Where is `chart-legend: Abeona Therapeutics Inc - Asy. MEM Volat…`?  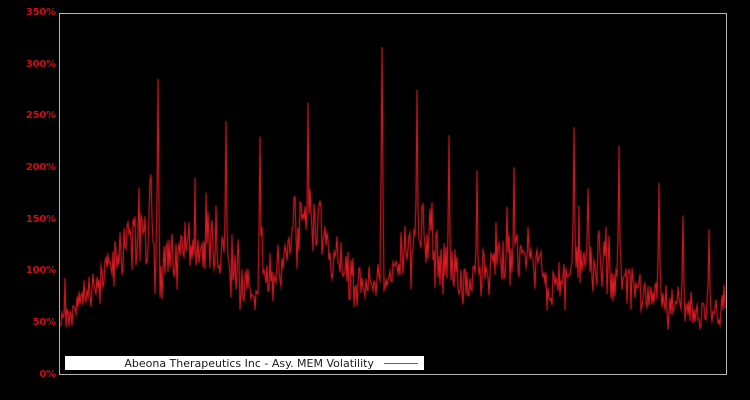 chart-legend: Abeona Therapeutics Inc - Asy. MEM Volat… is located at coordinates (244, 363).